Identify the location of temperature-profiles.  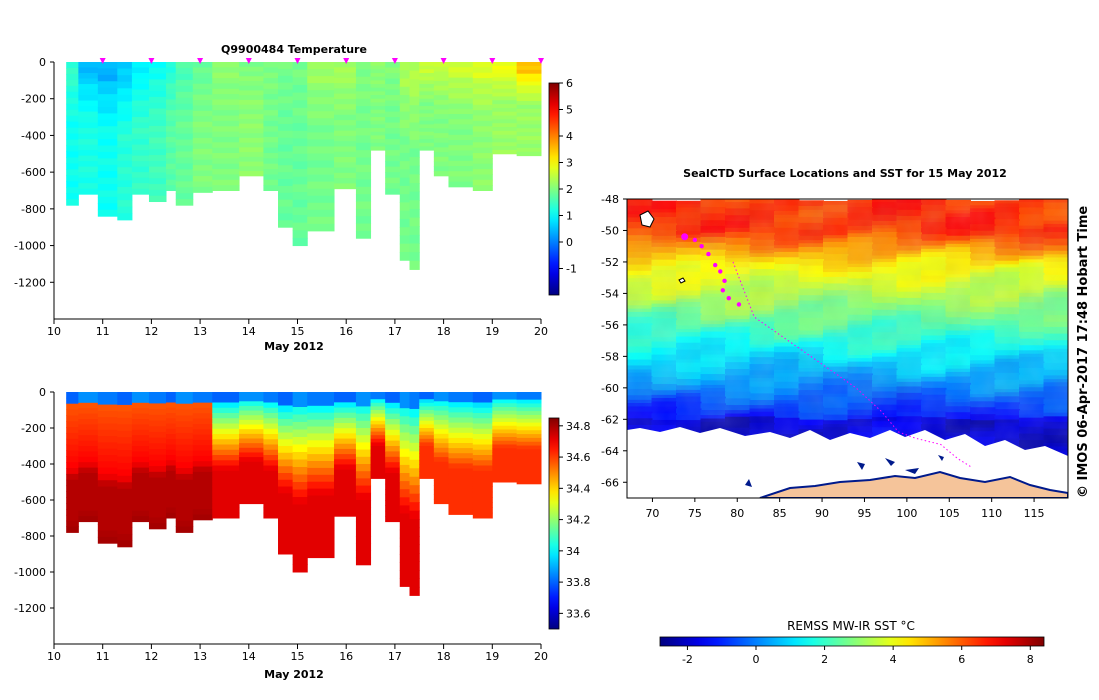
(304, 166).